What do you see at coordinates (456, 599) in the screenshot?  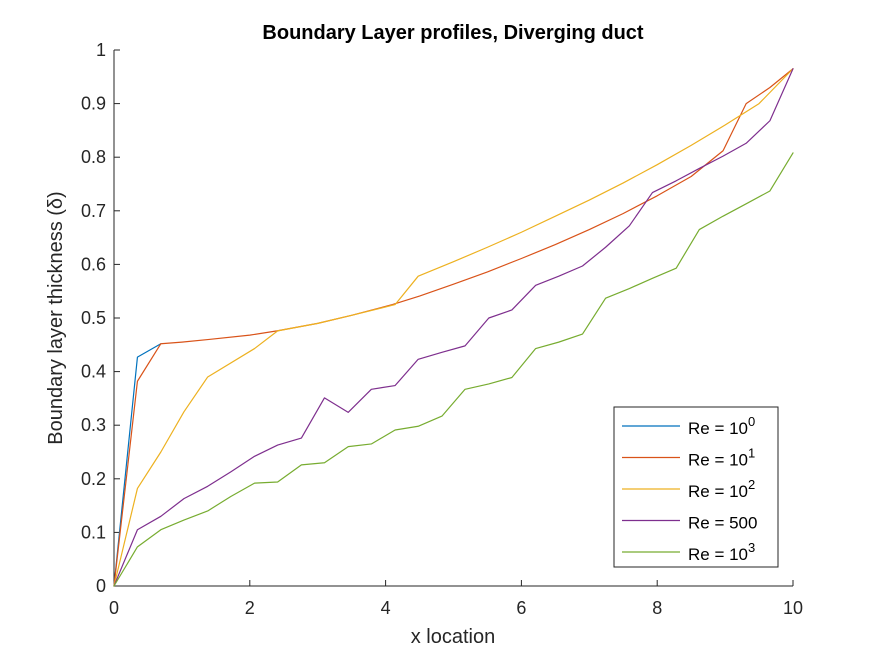 I see `x-axis-ticks: 0 2 4 6 8 10` at bounding box center [456, 599].